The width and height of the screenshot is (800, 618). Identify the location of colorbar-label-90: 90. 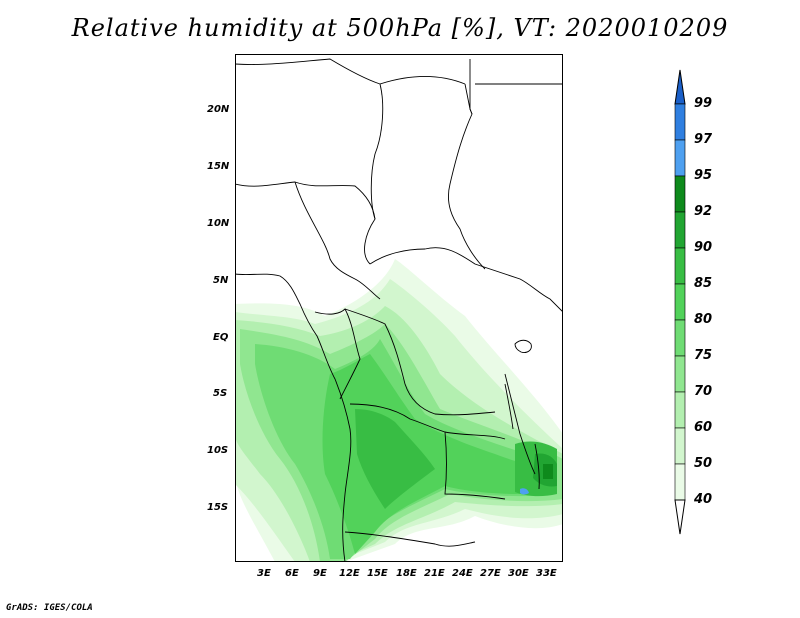
(703, 247).